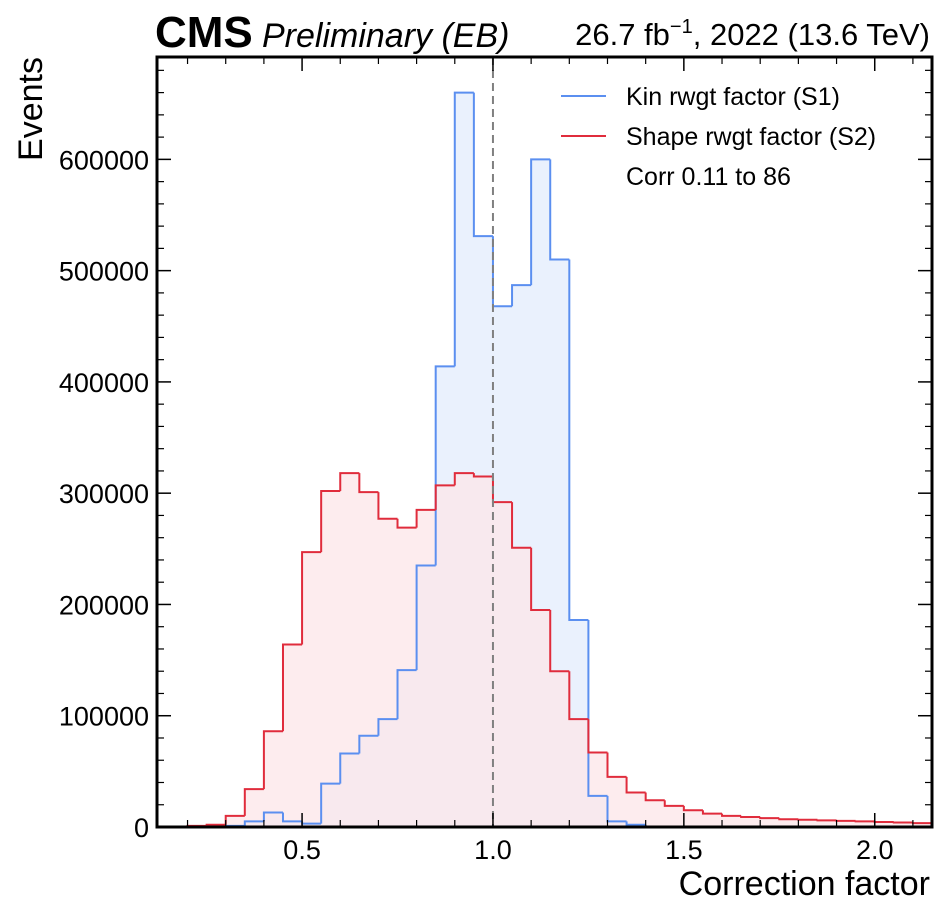 The image size is (940, 913). I want to click on x-tick-label: 0.5, so click(302, 850).